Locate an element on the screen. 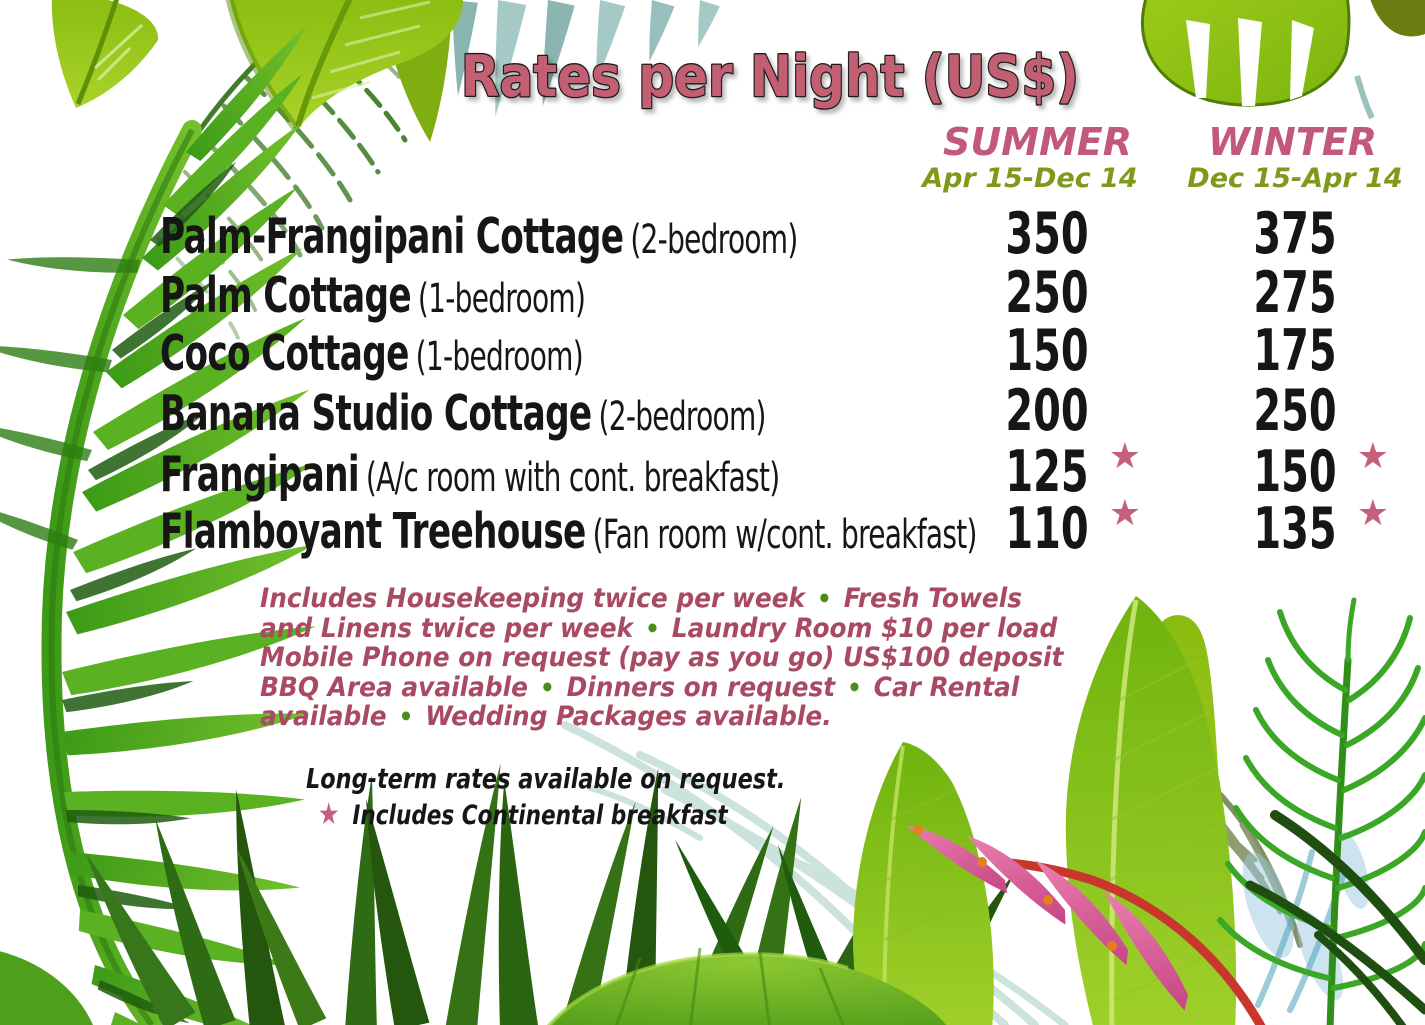 Image resolution: width=1425 pixels, height=1025 pixels. summer-price: 200 is located at coordinates (1047, 411).